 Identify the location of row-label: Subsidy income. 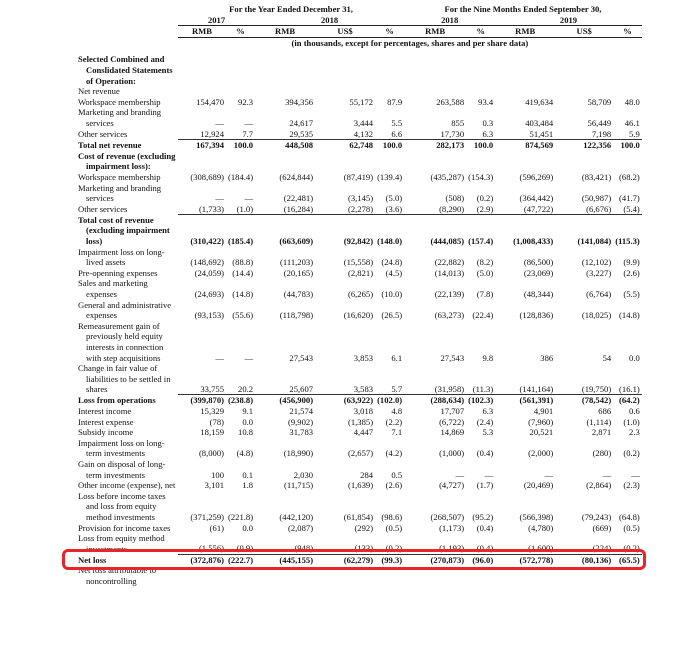
(106, 432).